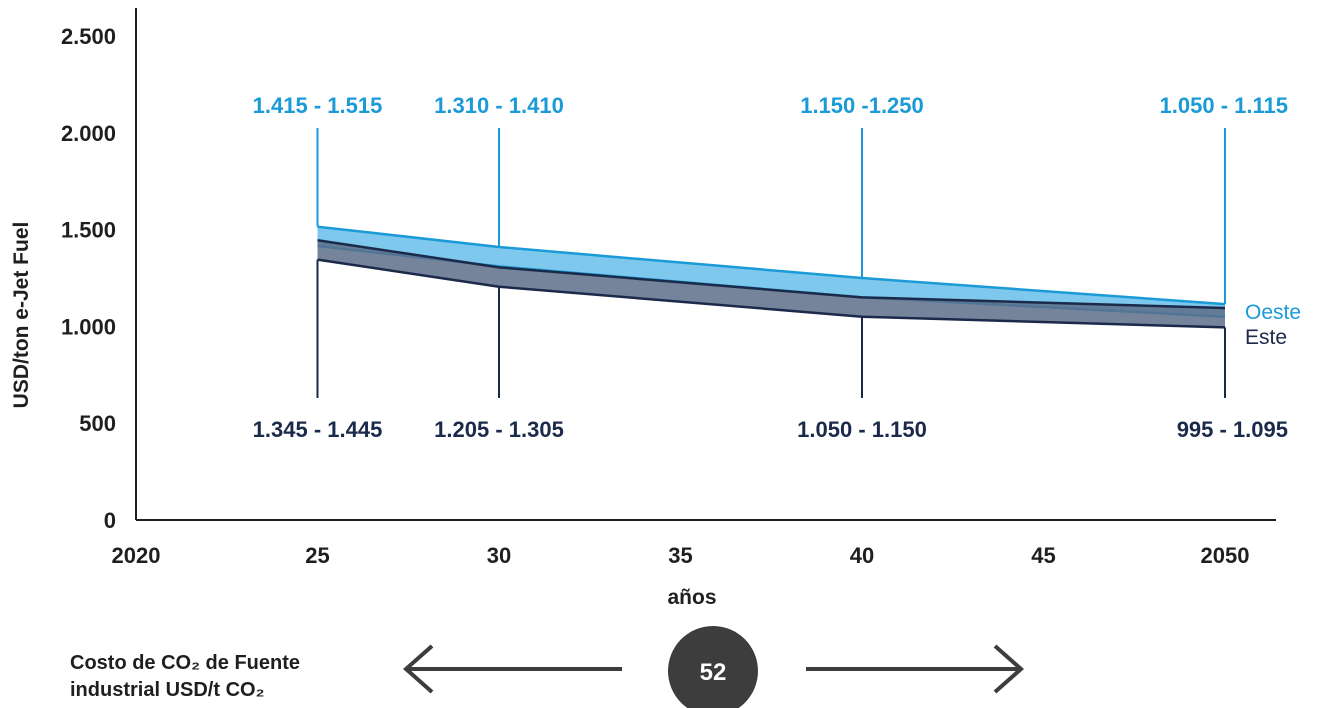 The image size is (1330, 708). Describe the element at coordinates (862, 555) in the screenshot. I see `x-tick-label: 40` at that location.